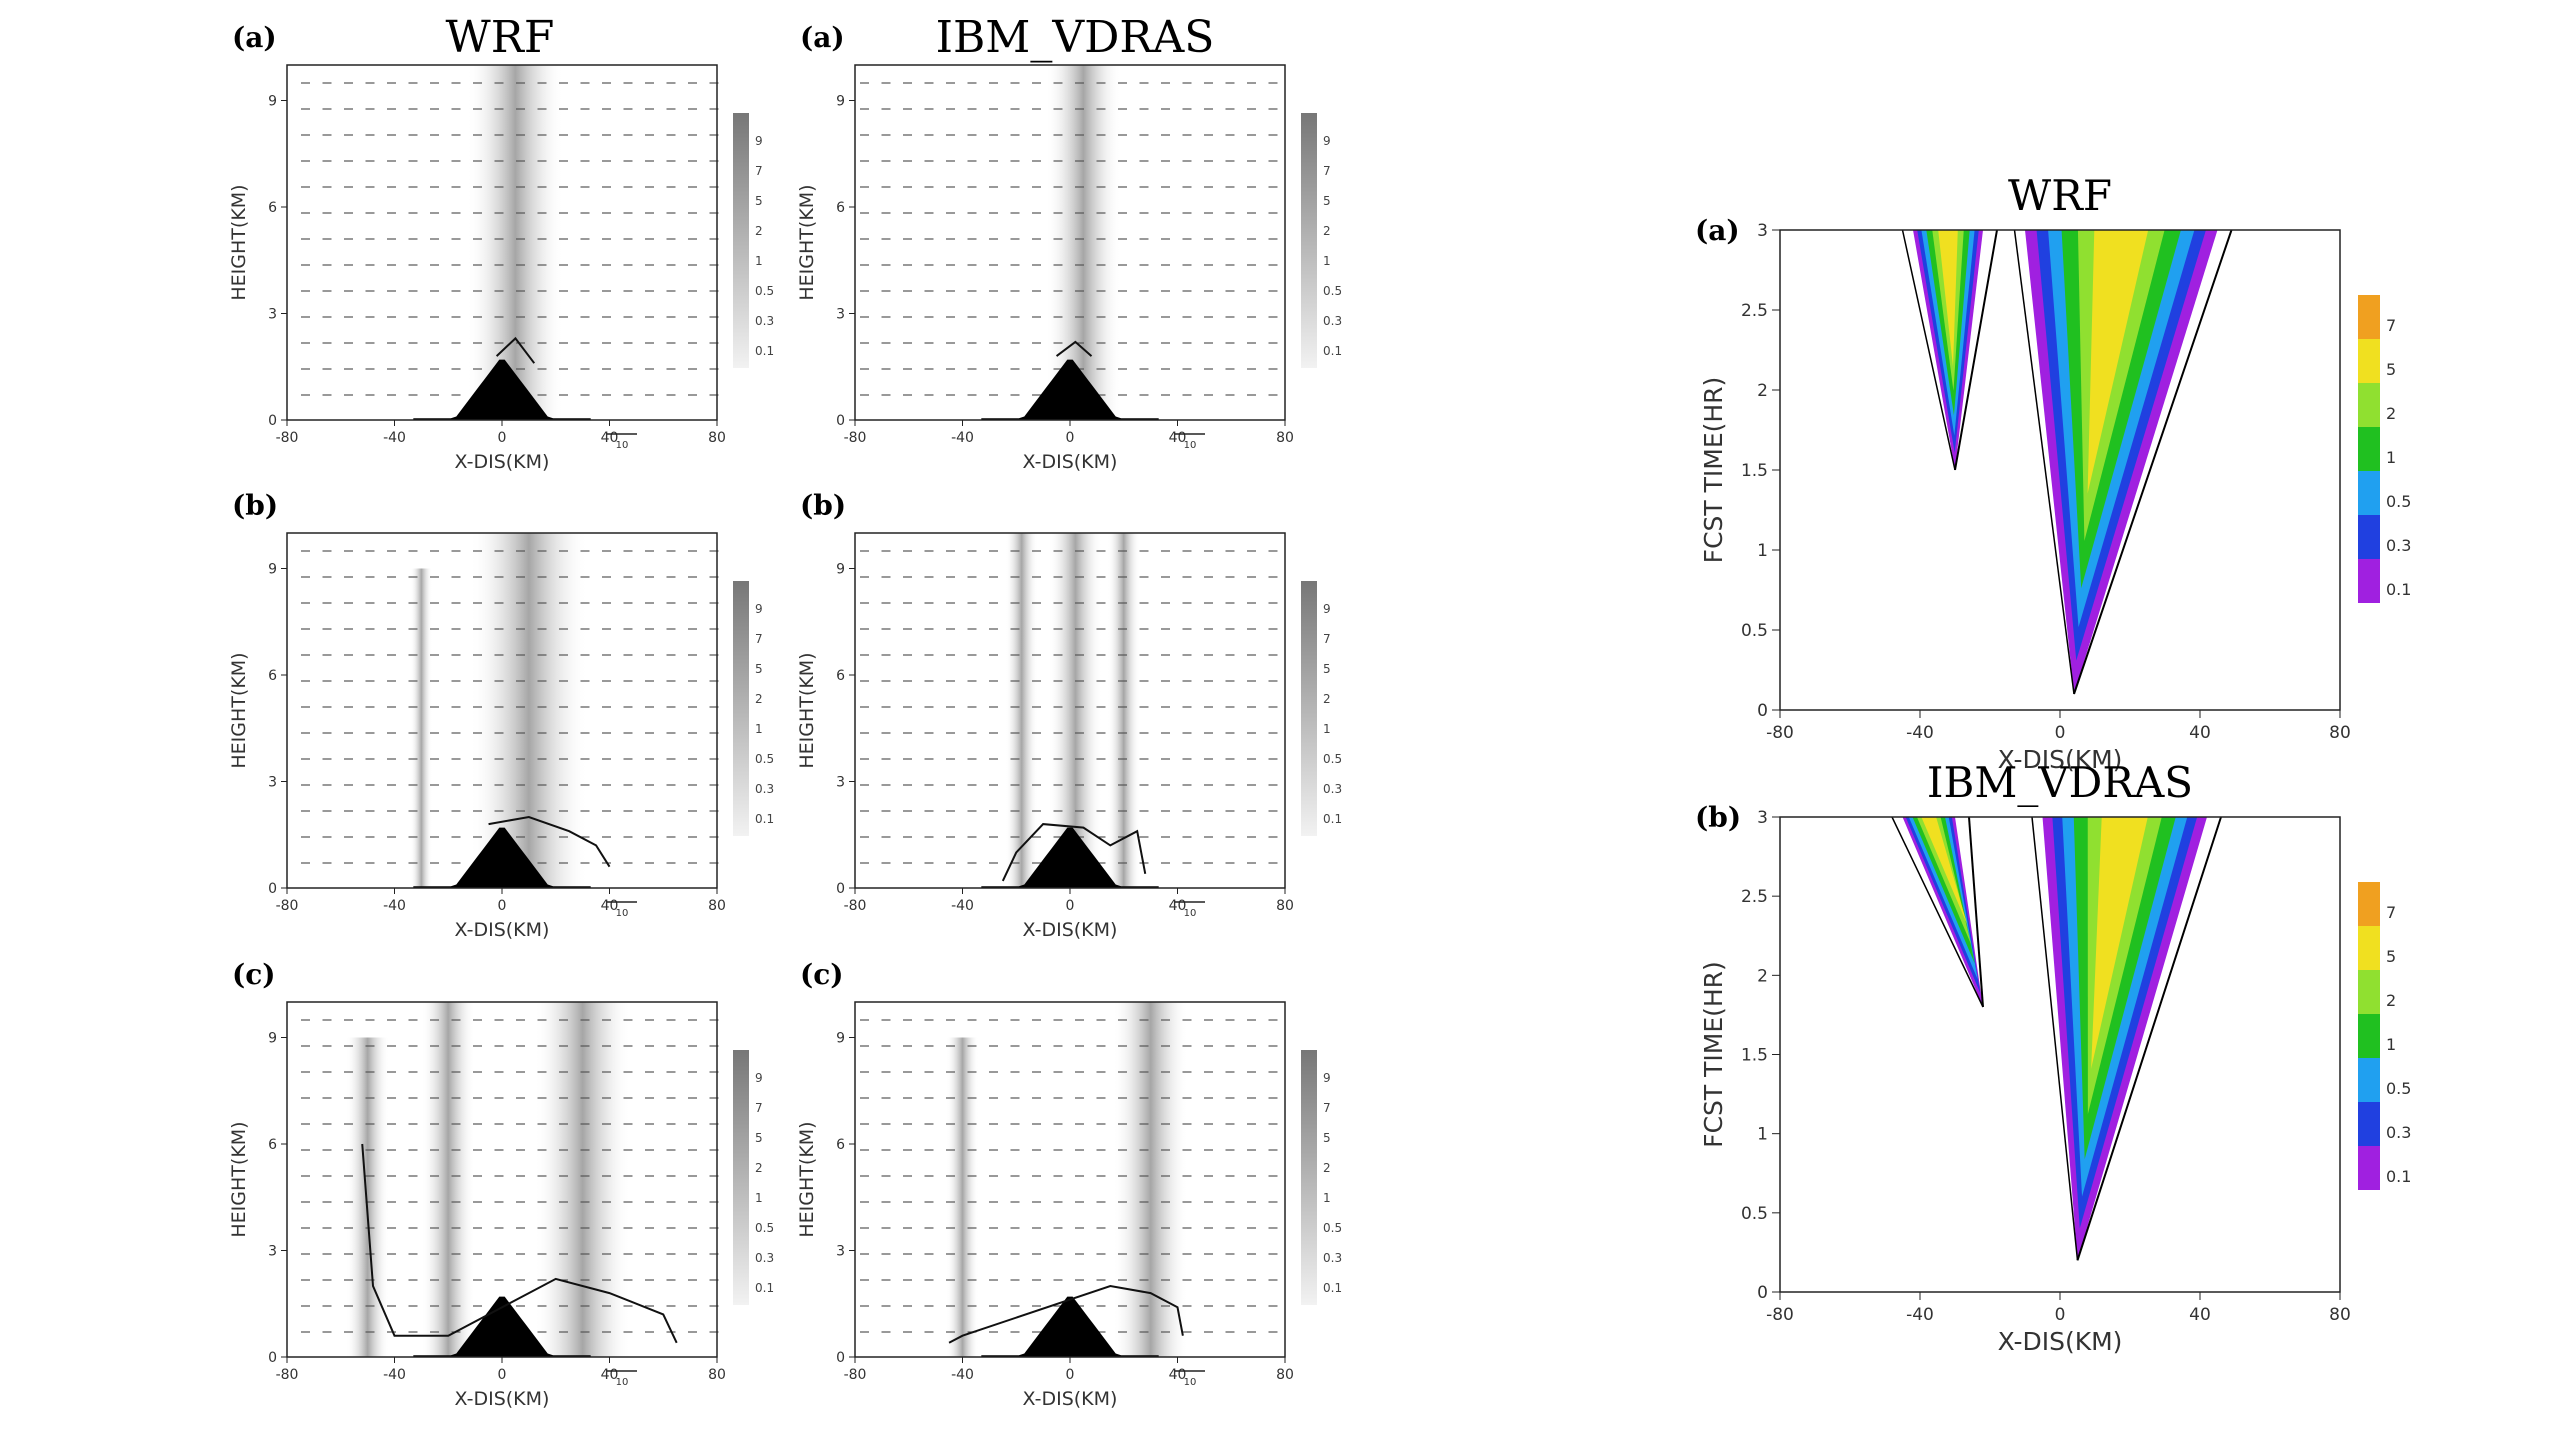  What do you see at coordinates (1327, 1168) in the screenshot?
I see `colorbar-label: 2` at bounding box center [1327, 1168].